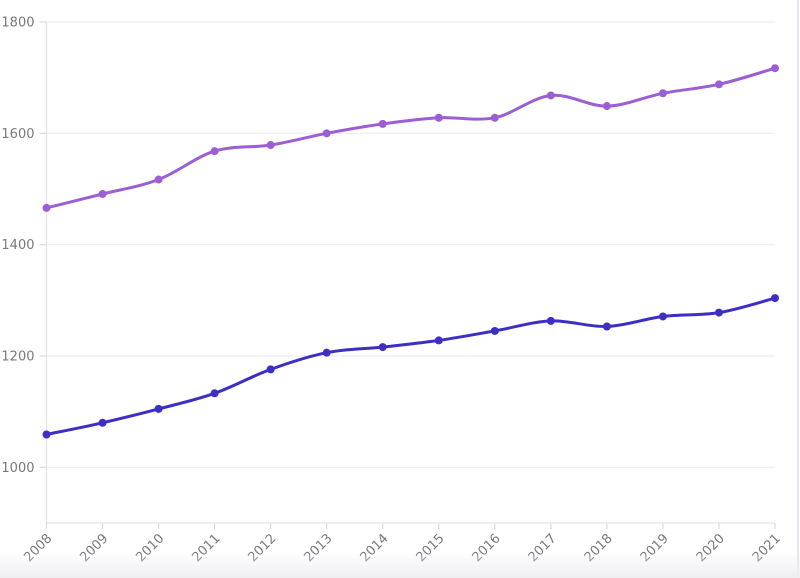 The image size is (800, 578). Describe the element at coordinates (798, 289) in the screenshot. I see `panel-right-border` at that location.